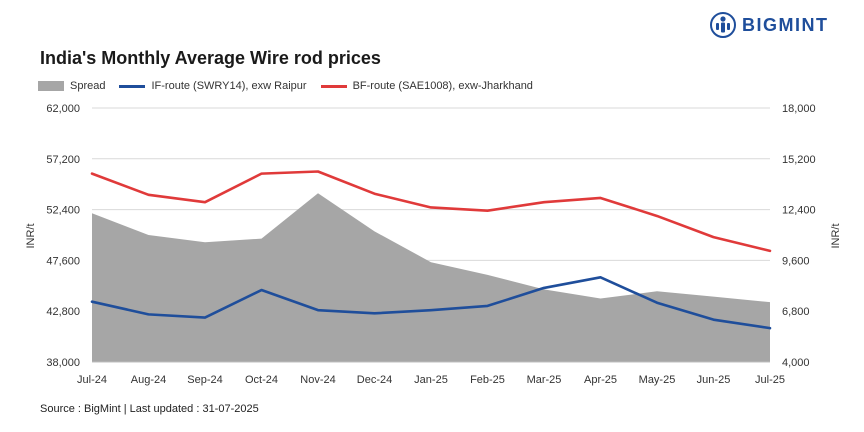 Image resolution: width=864 pixels, height=432 pixels. Describe the element at coordinates (92, 380) in the screenshot. I see `x-tick-label: Jul-24` at that location.